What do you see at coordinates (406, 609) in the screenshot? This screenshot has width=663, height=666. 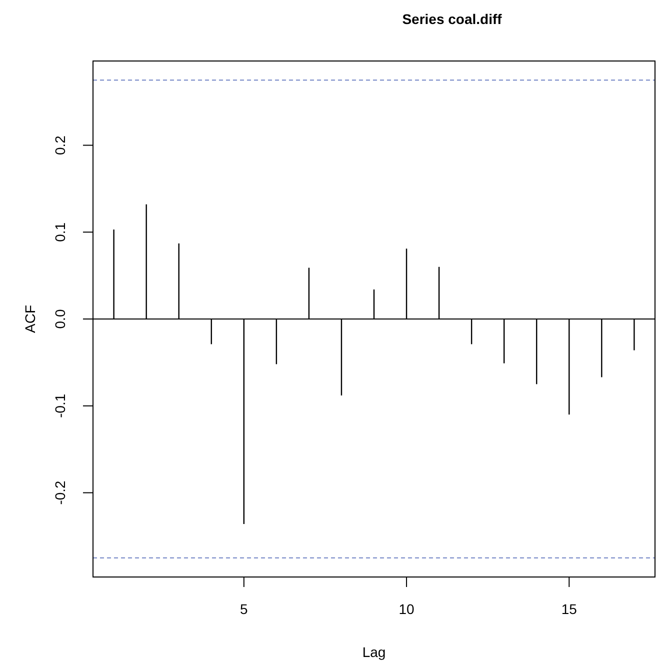 I see `x-tick-label: 10` at bounding box center [406, 609].